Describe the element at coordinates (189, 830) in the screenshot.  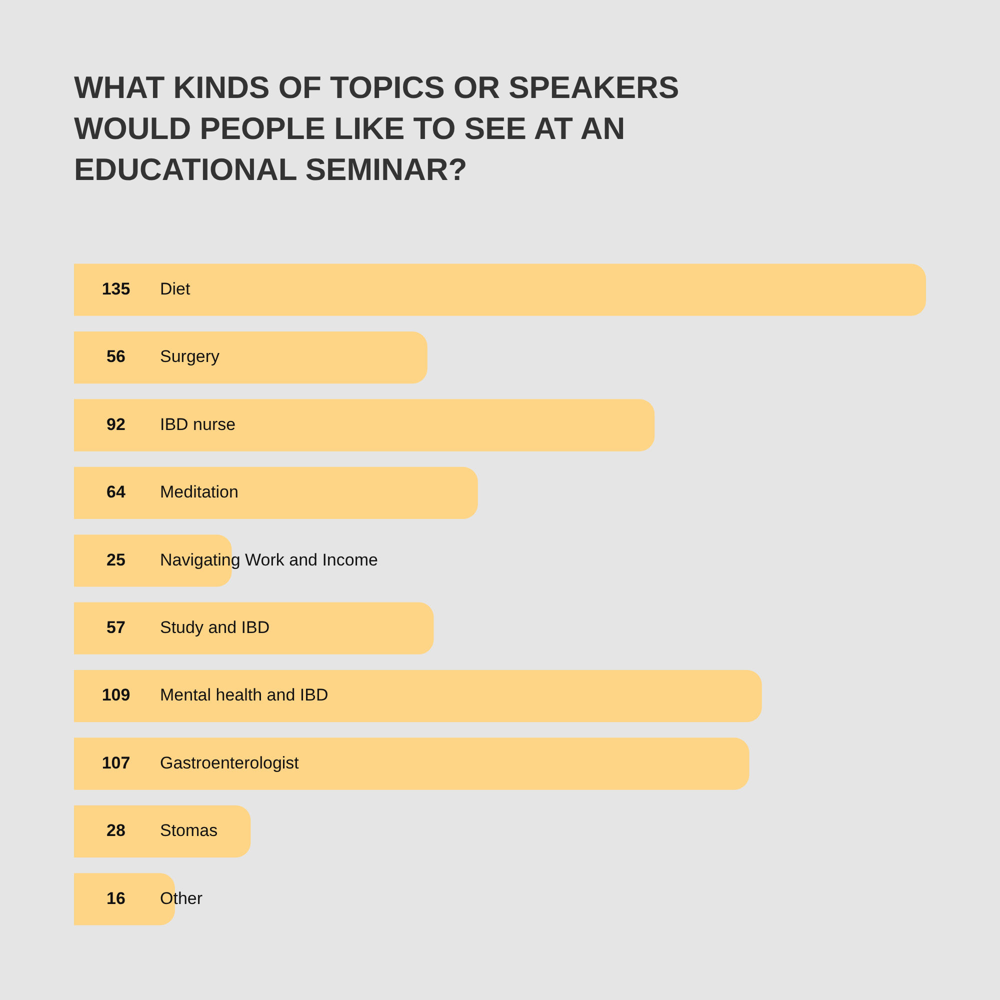
I see `y-tick-label: Stomas` at that location.